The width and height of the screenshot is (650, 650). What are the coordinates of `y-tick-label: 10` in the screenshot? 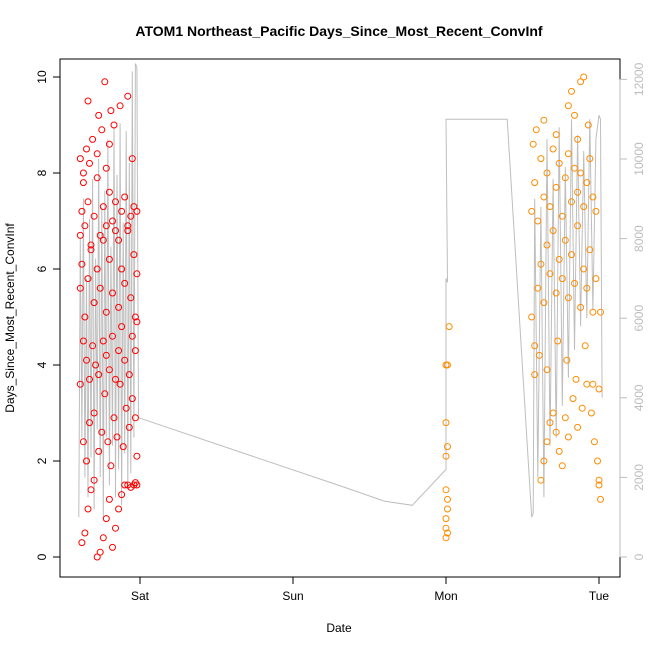 It's located at (42, 77).